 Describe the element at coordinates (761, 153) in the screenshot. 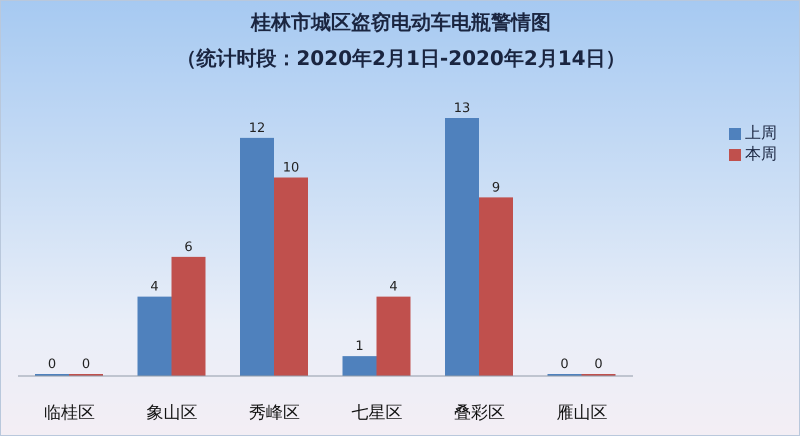

I see `legend-label: 本周` at that location.